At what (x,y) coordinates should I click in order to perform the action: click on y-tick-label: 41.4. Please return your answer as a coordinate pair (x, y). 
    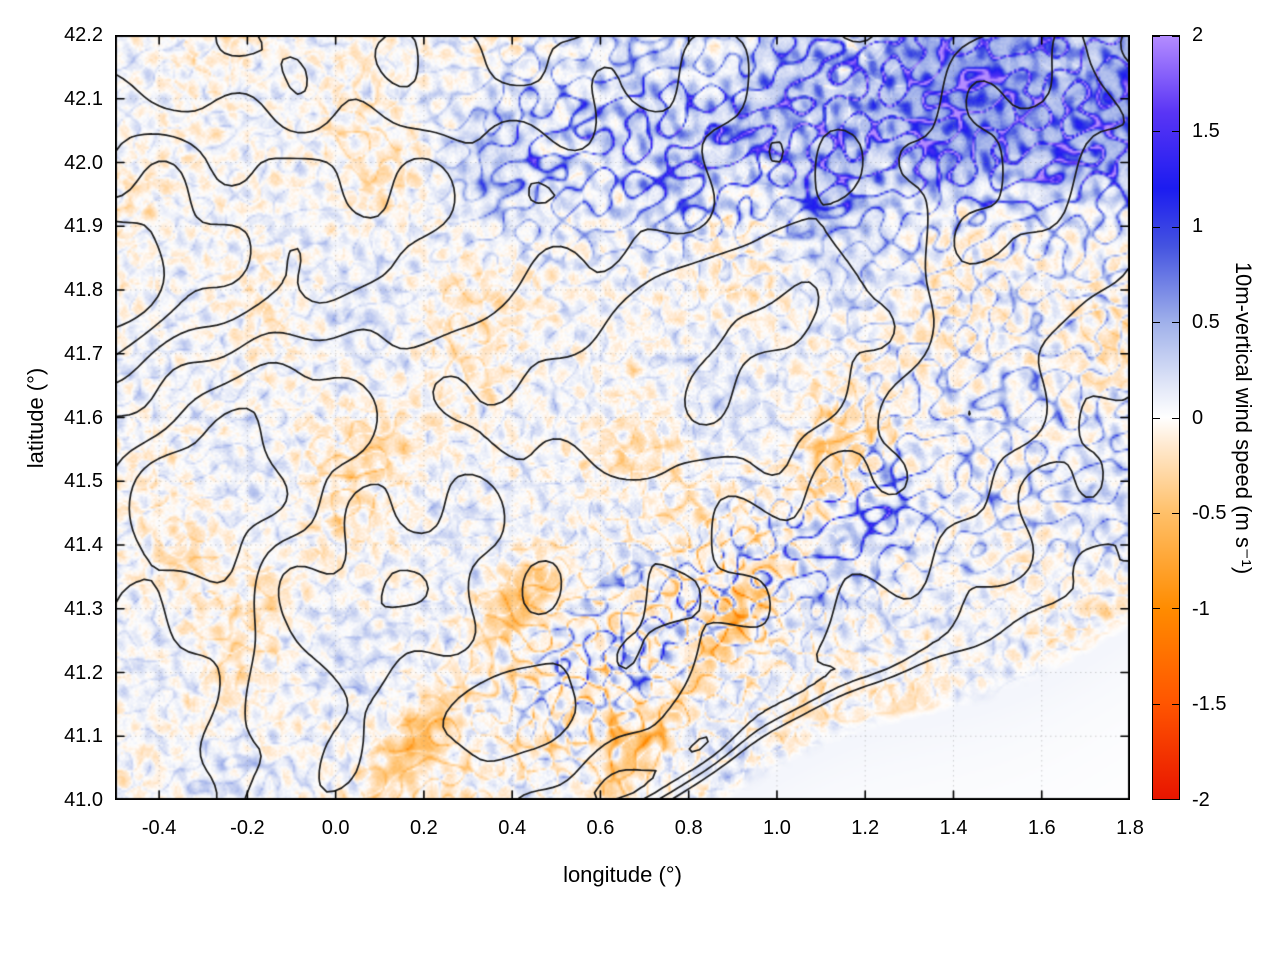
    Looking at the image, I should click on (83, 545).